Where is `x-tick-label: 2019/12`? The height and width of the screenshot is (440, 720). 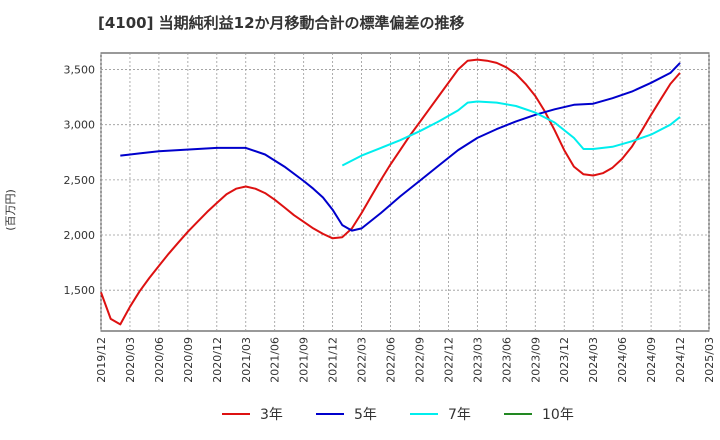 x-tick-label: 2019/12 is located at coordinates (101, 360).